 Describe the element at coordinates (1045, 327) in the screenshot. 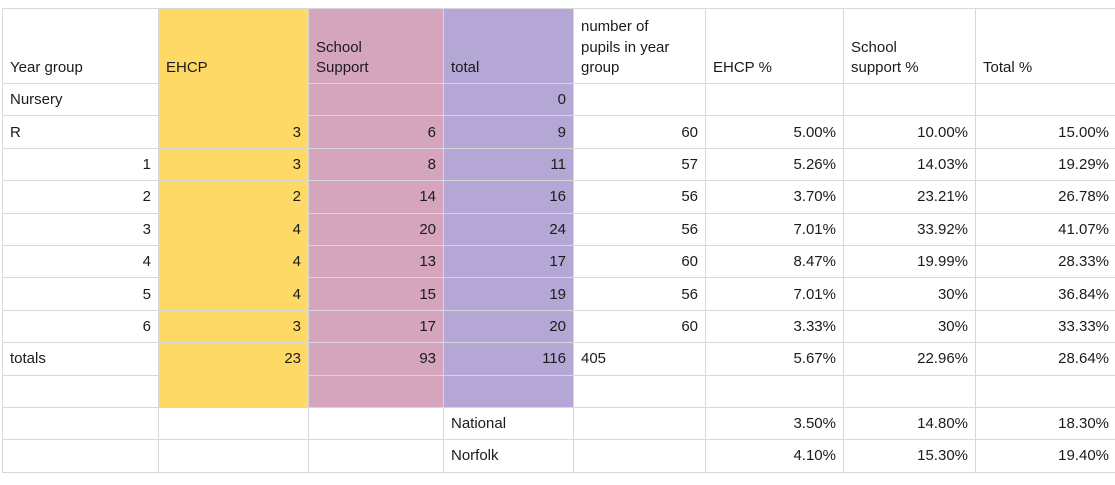

I see `spreadsheet-cell: 33.33%` at that location.